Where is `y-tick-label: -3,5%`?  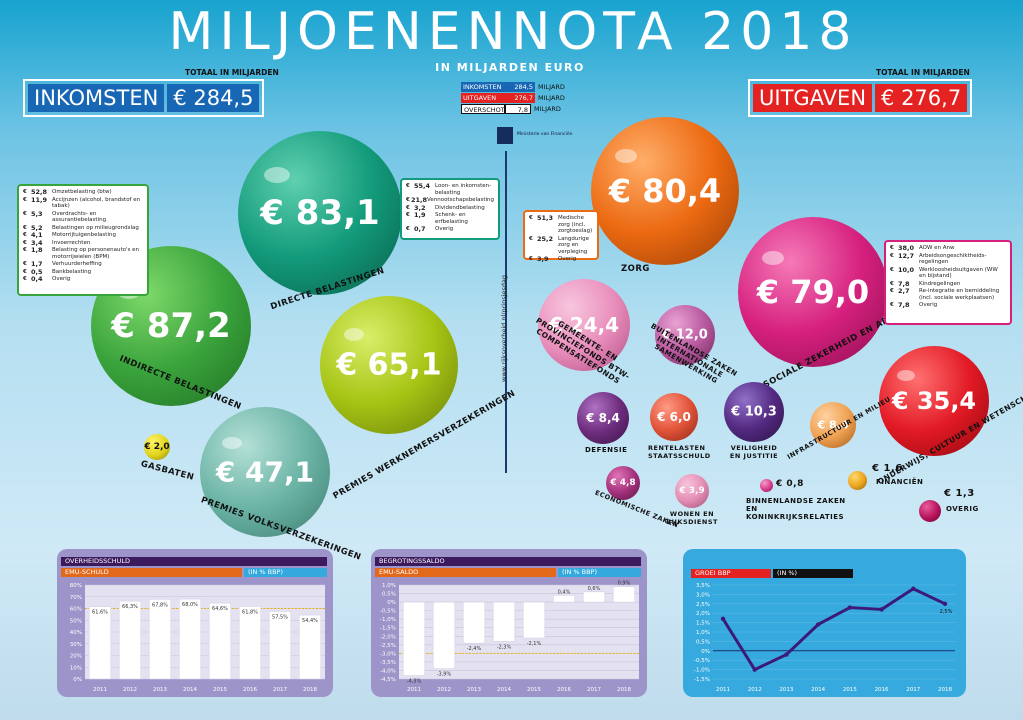 y-tick-label: -3,5% is located at coordinates (388, 663).